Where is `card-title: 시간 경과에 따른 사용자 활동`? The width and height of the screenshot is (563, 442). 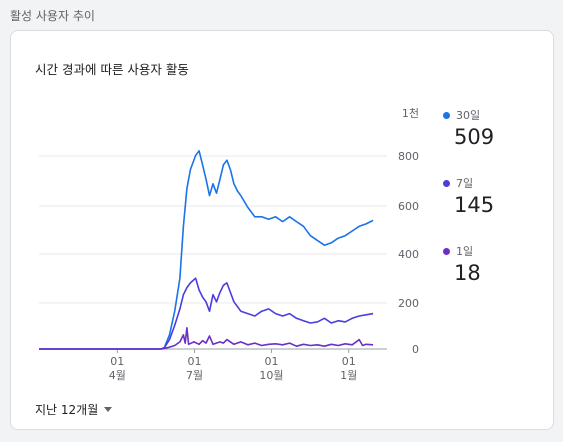 card-title: 시간 경과에 따른 사용자 활동 is located at coordinates (112, 69).